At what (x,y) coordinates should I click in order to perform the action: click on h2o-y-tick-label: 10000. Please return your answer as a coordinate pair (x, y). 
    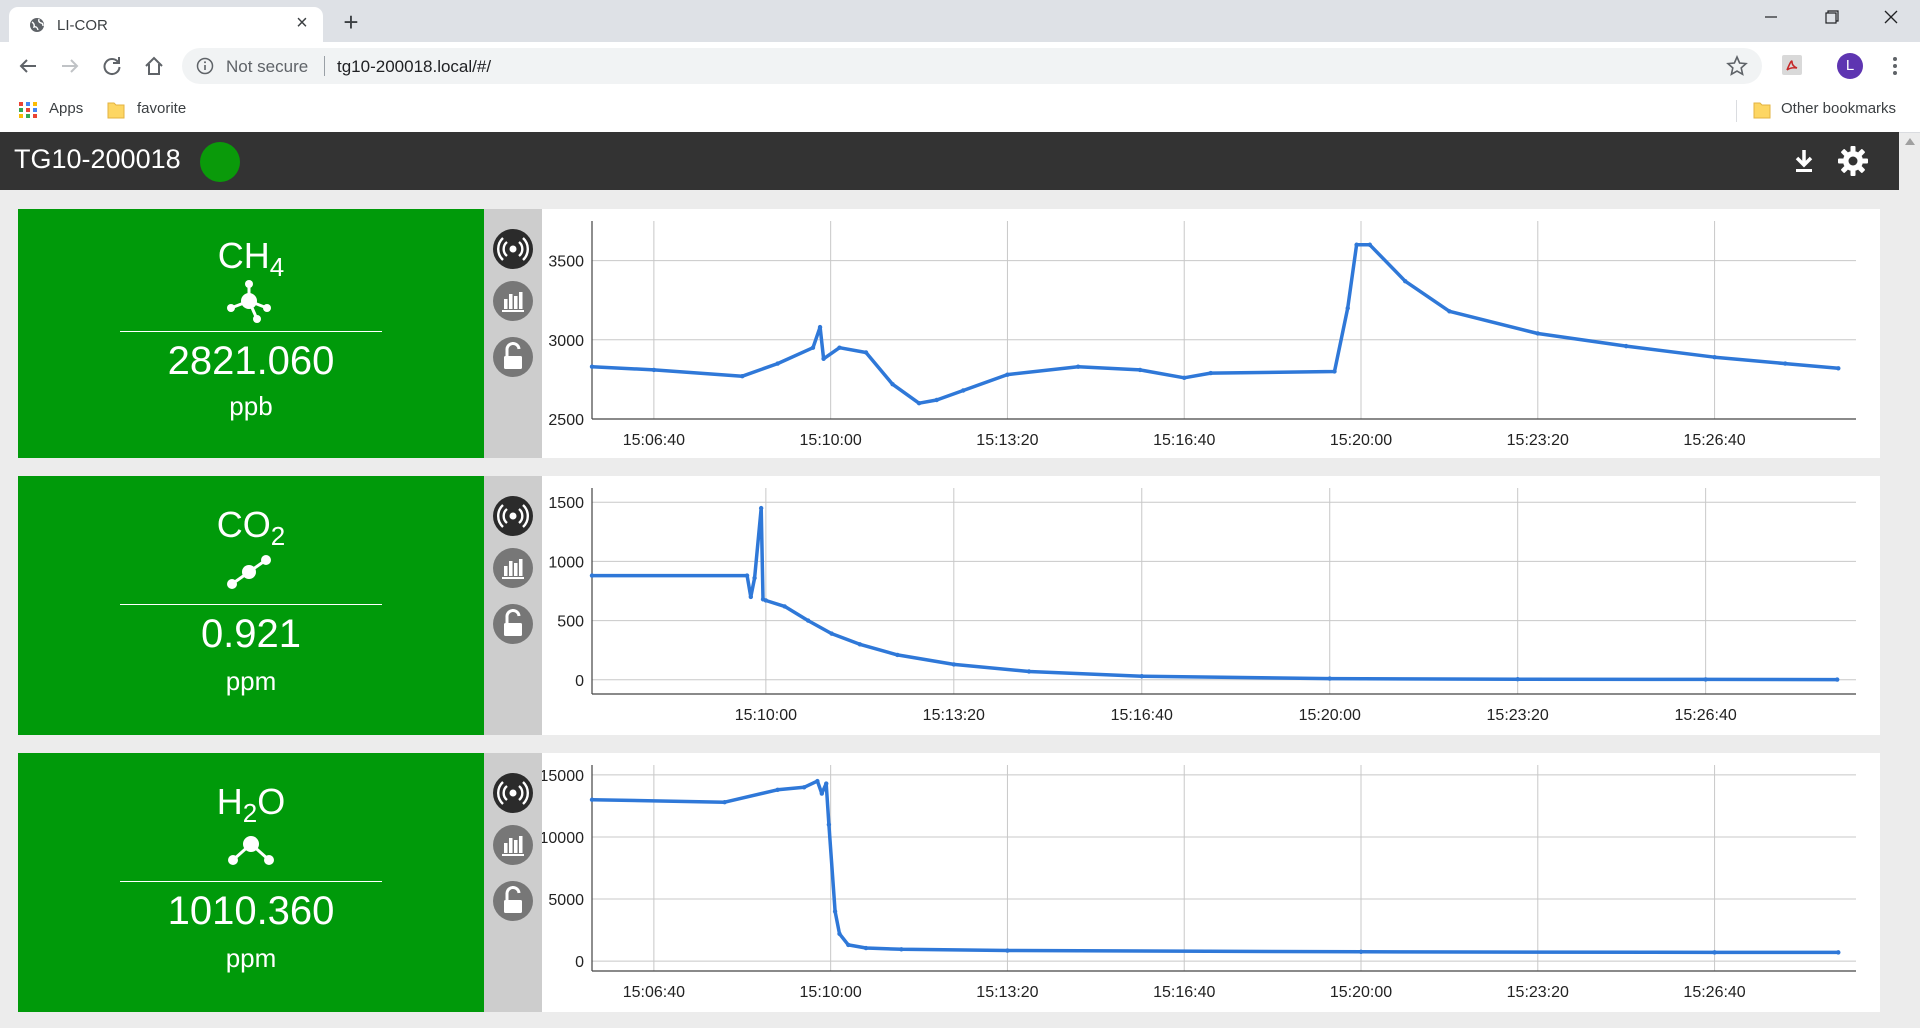
    Looking at the image, I should click on (563, 838).